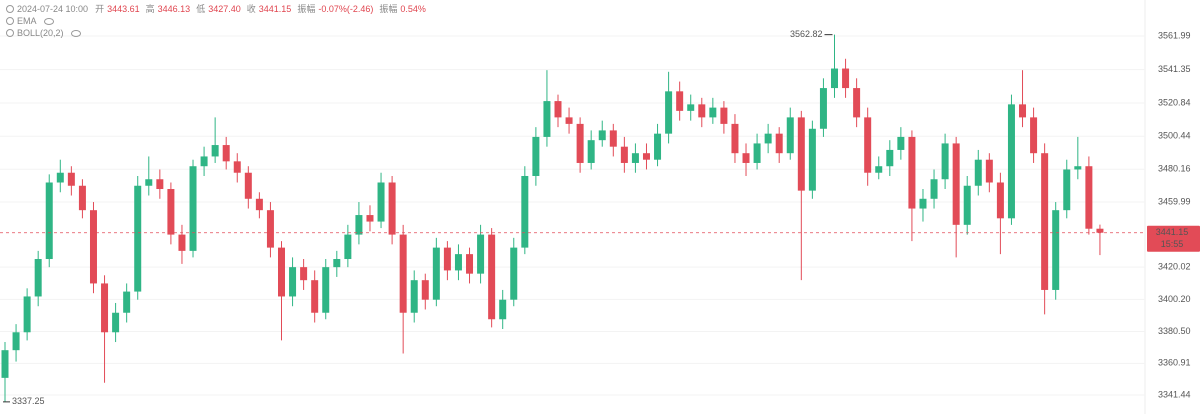 The height and width of the screenshot is (414, 1200). I want to click on indicator-row: EMA, so click(217, 21).